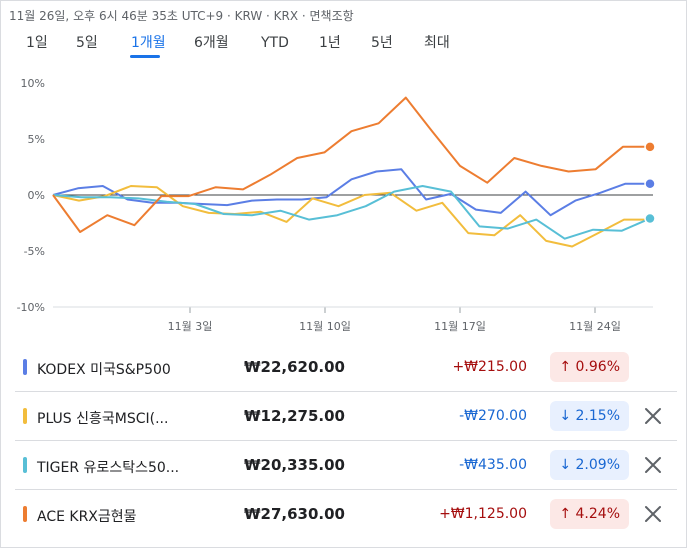 The height and width of the screenshot is (548, 687). I want to click on price-change: -₩270.00, so click(493, 416).